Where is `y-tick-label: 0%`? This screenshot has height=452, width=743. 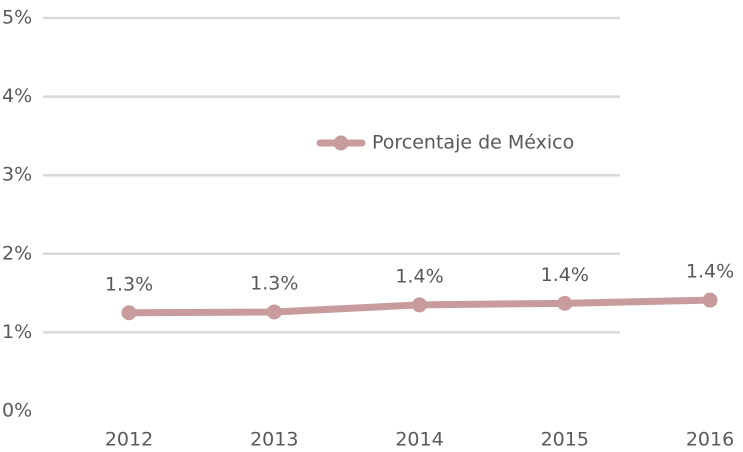 y-tick-label: 0% is located at coordinates (17, 411).